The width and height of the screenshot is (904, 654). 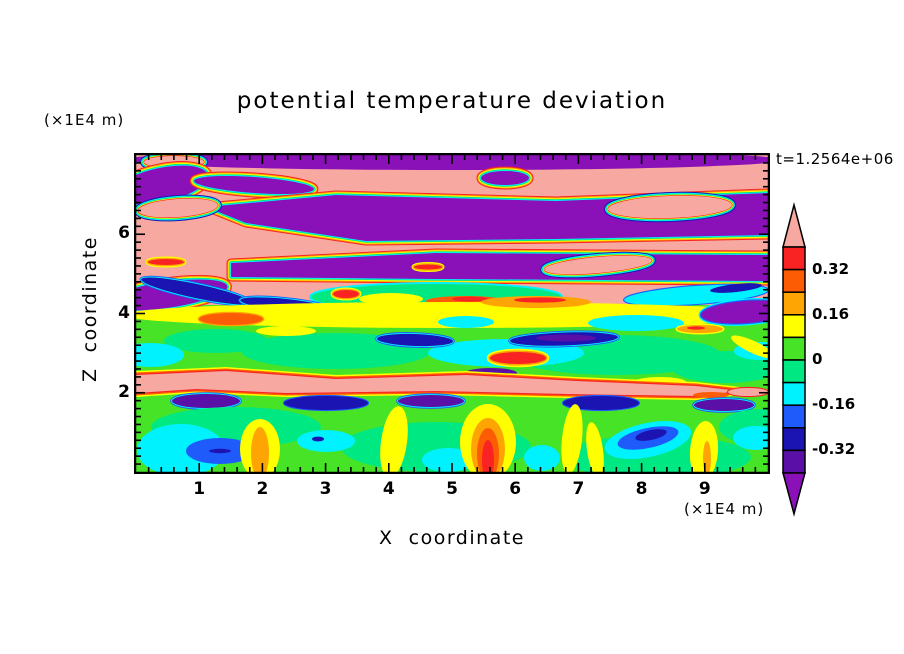 I want to click on colorbar-label-0: 0, so click(x=817, y=359).